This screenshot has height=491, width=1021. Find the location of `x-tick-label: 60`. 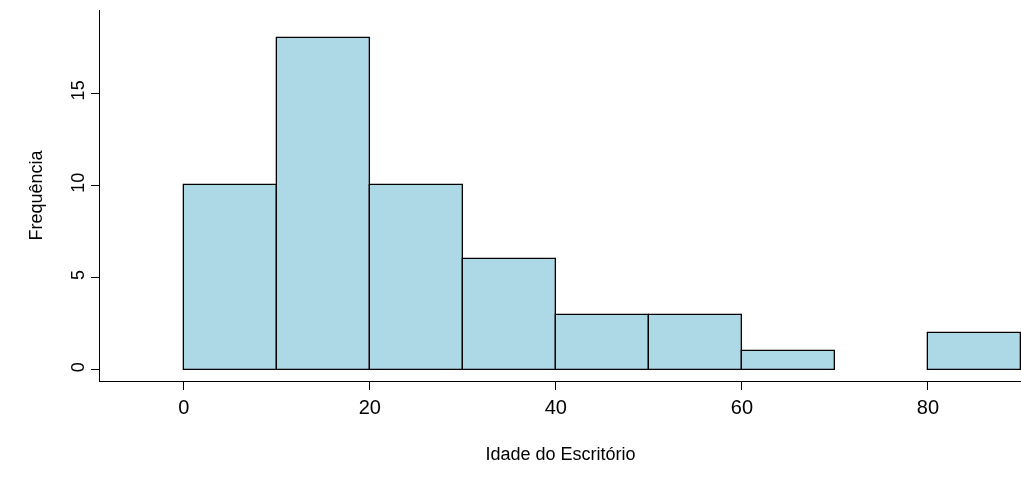

x-tick-label: 60 is located at coordinates (742, 407).